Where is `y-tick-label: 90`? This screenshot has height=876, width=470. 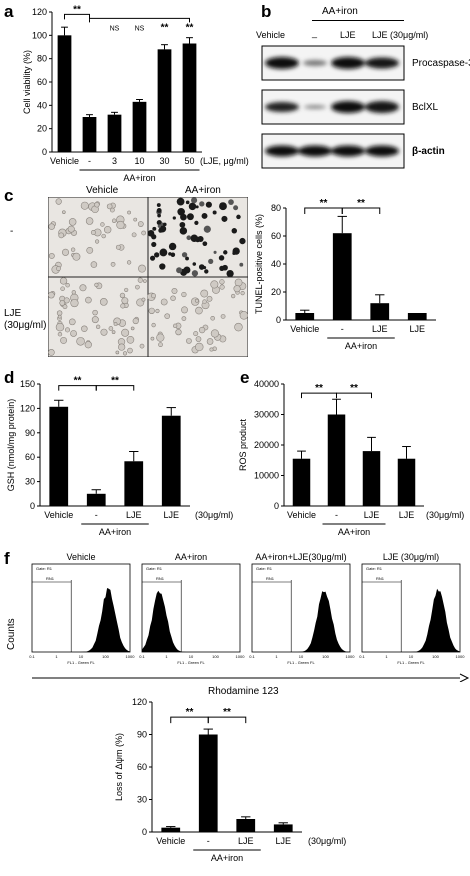
y-tick-label: 90 is located at coordinates (142, 735).